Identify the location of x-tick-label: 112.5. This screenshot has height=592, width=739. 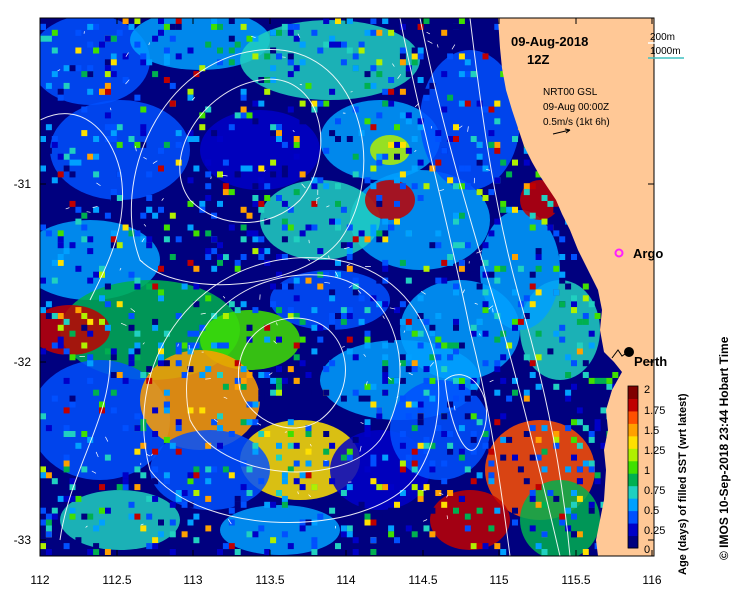
(116, 580).